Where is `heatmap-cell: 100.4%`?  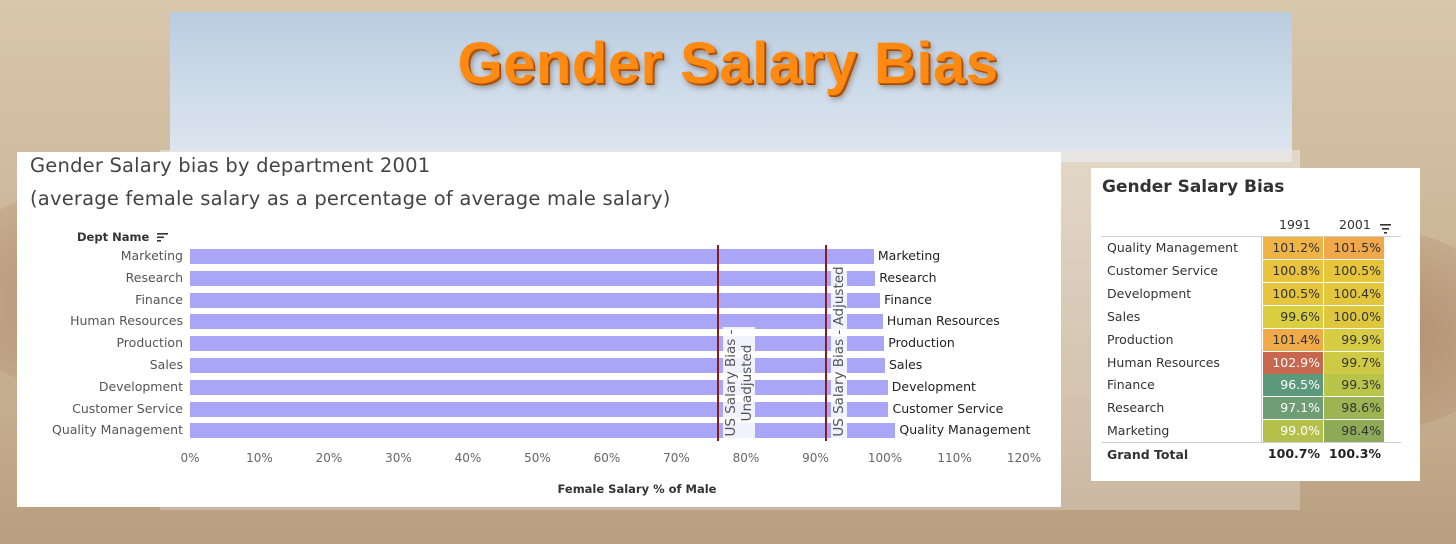 heatmap-cell: 100.4% is located at coordinates (1354, 293).